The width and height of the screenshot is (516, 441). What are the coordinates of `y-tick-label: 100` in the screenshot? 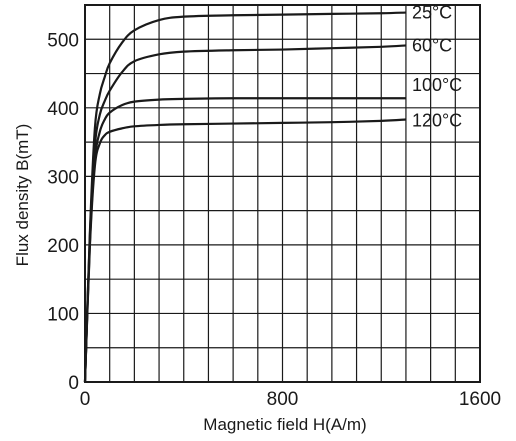 It's located at (63, 314).